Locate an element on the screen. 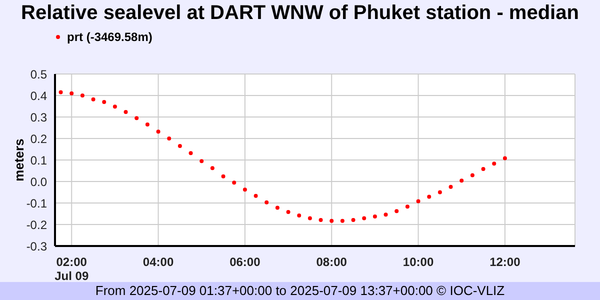 Image resolution: width=600 pixels, height=300 pixels. legend-label: prt (-3469.58m) is located at coordinates (109, 37).